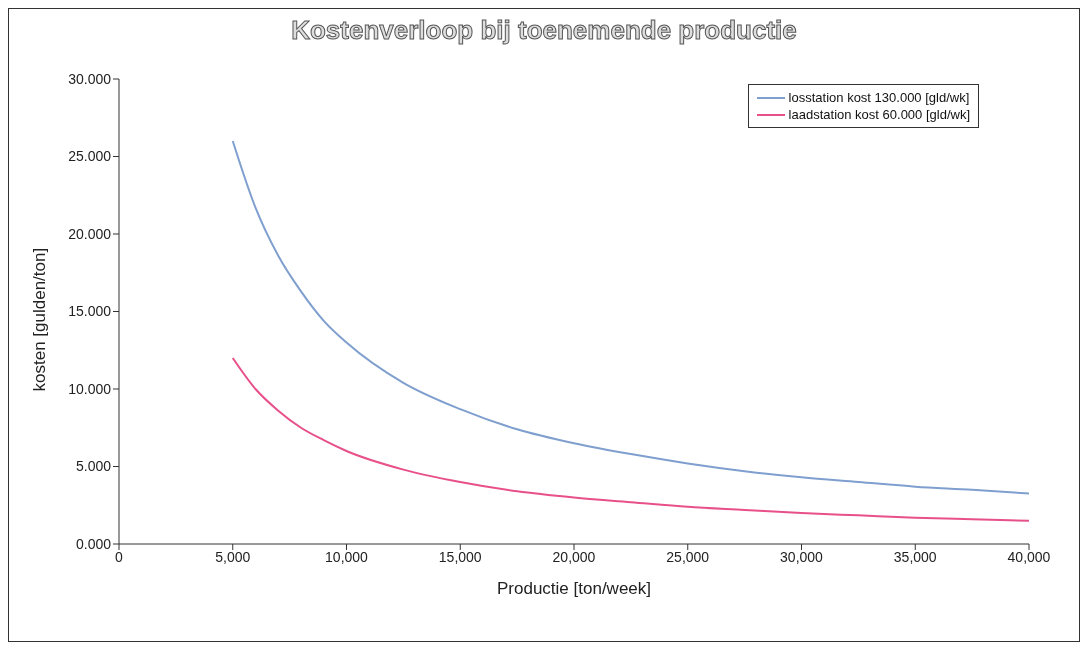  What do you see at coordinates (915, 556) in the screenshot?
I see `x-tick-label: 35,000` at bounding box center [915, 556].